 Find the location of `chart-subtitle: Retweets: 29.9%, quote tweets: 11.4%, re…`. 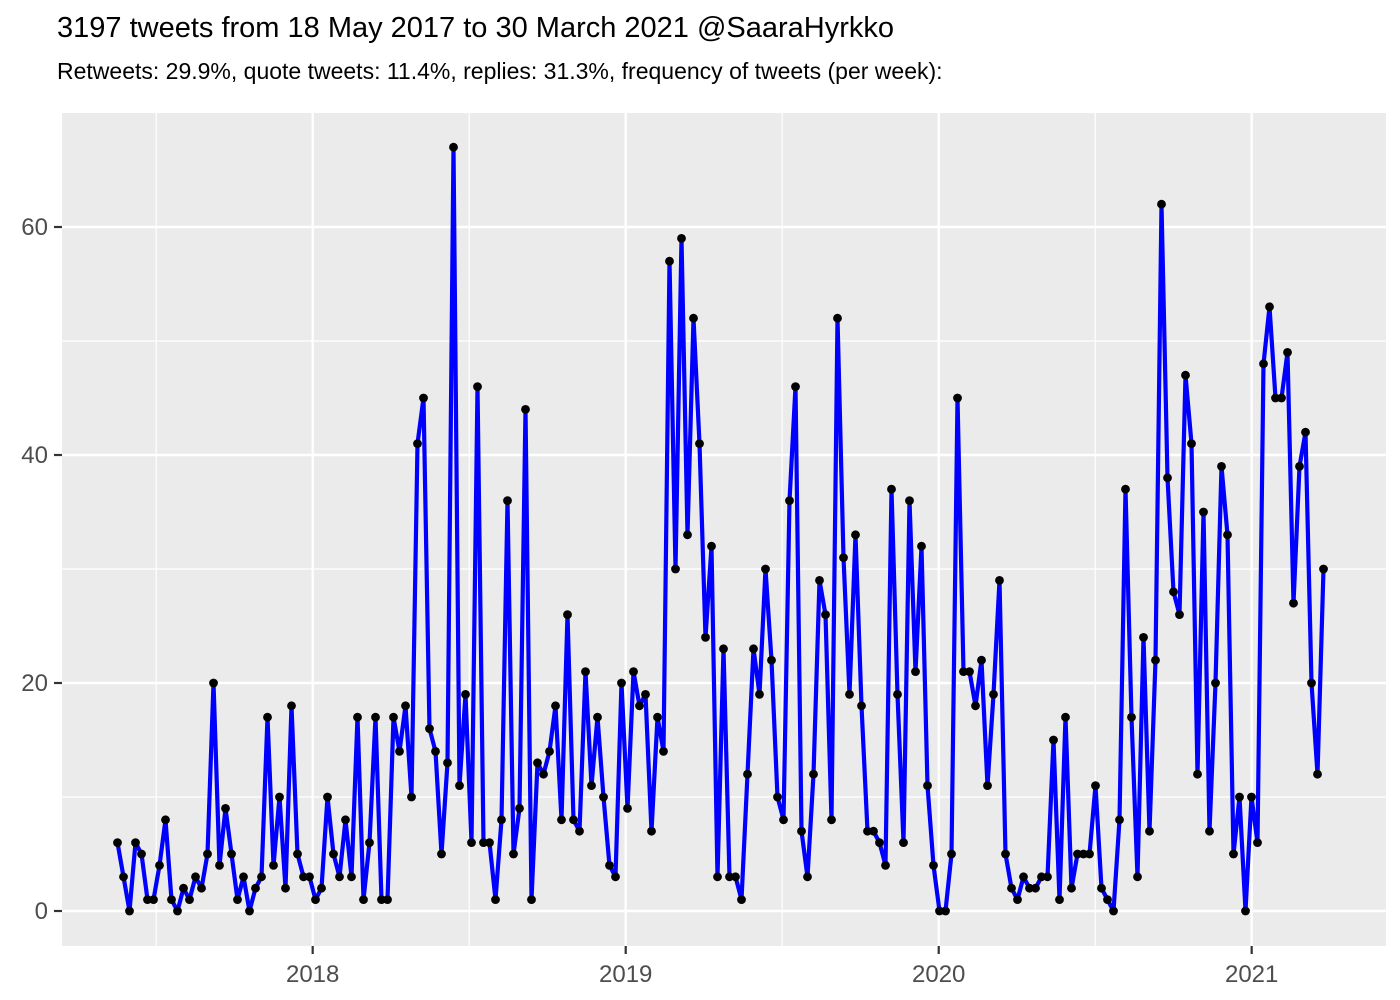

chart-subtitle: Retweets: 29.9%, quote tweets: 11.4%, re… is located at coordinates (500, 71).